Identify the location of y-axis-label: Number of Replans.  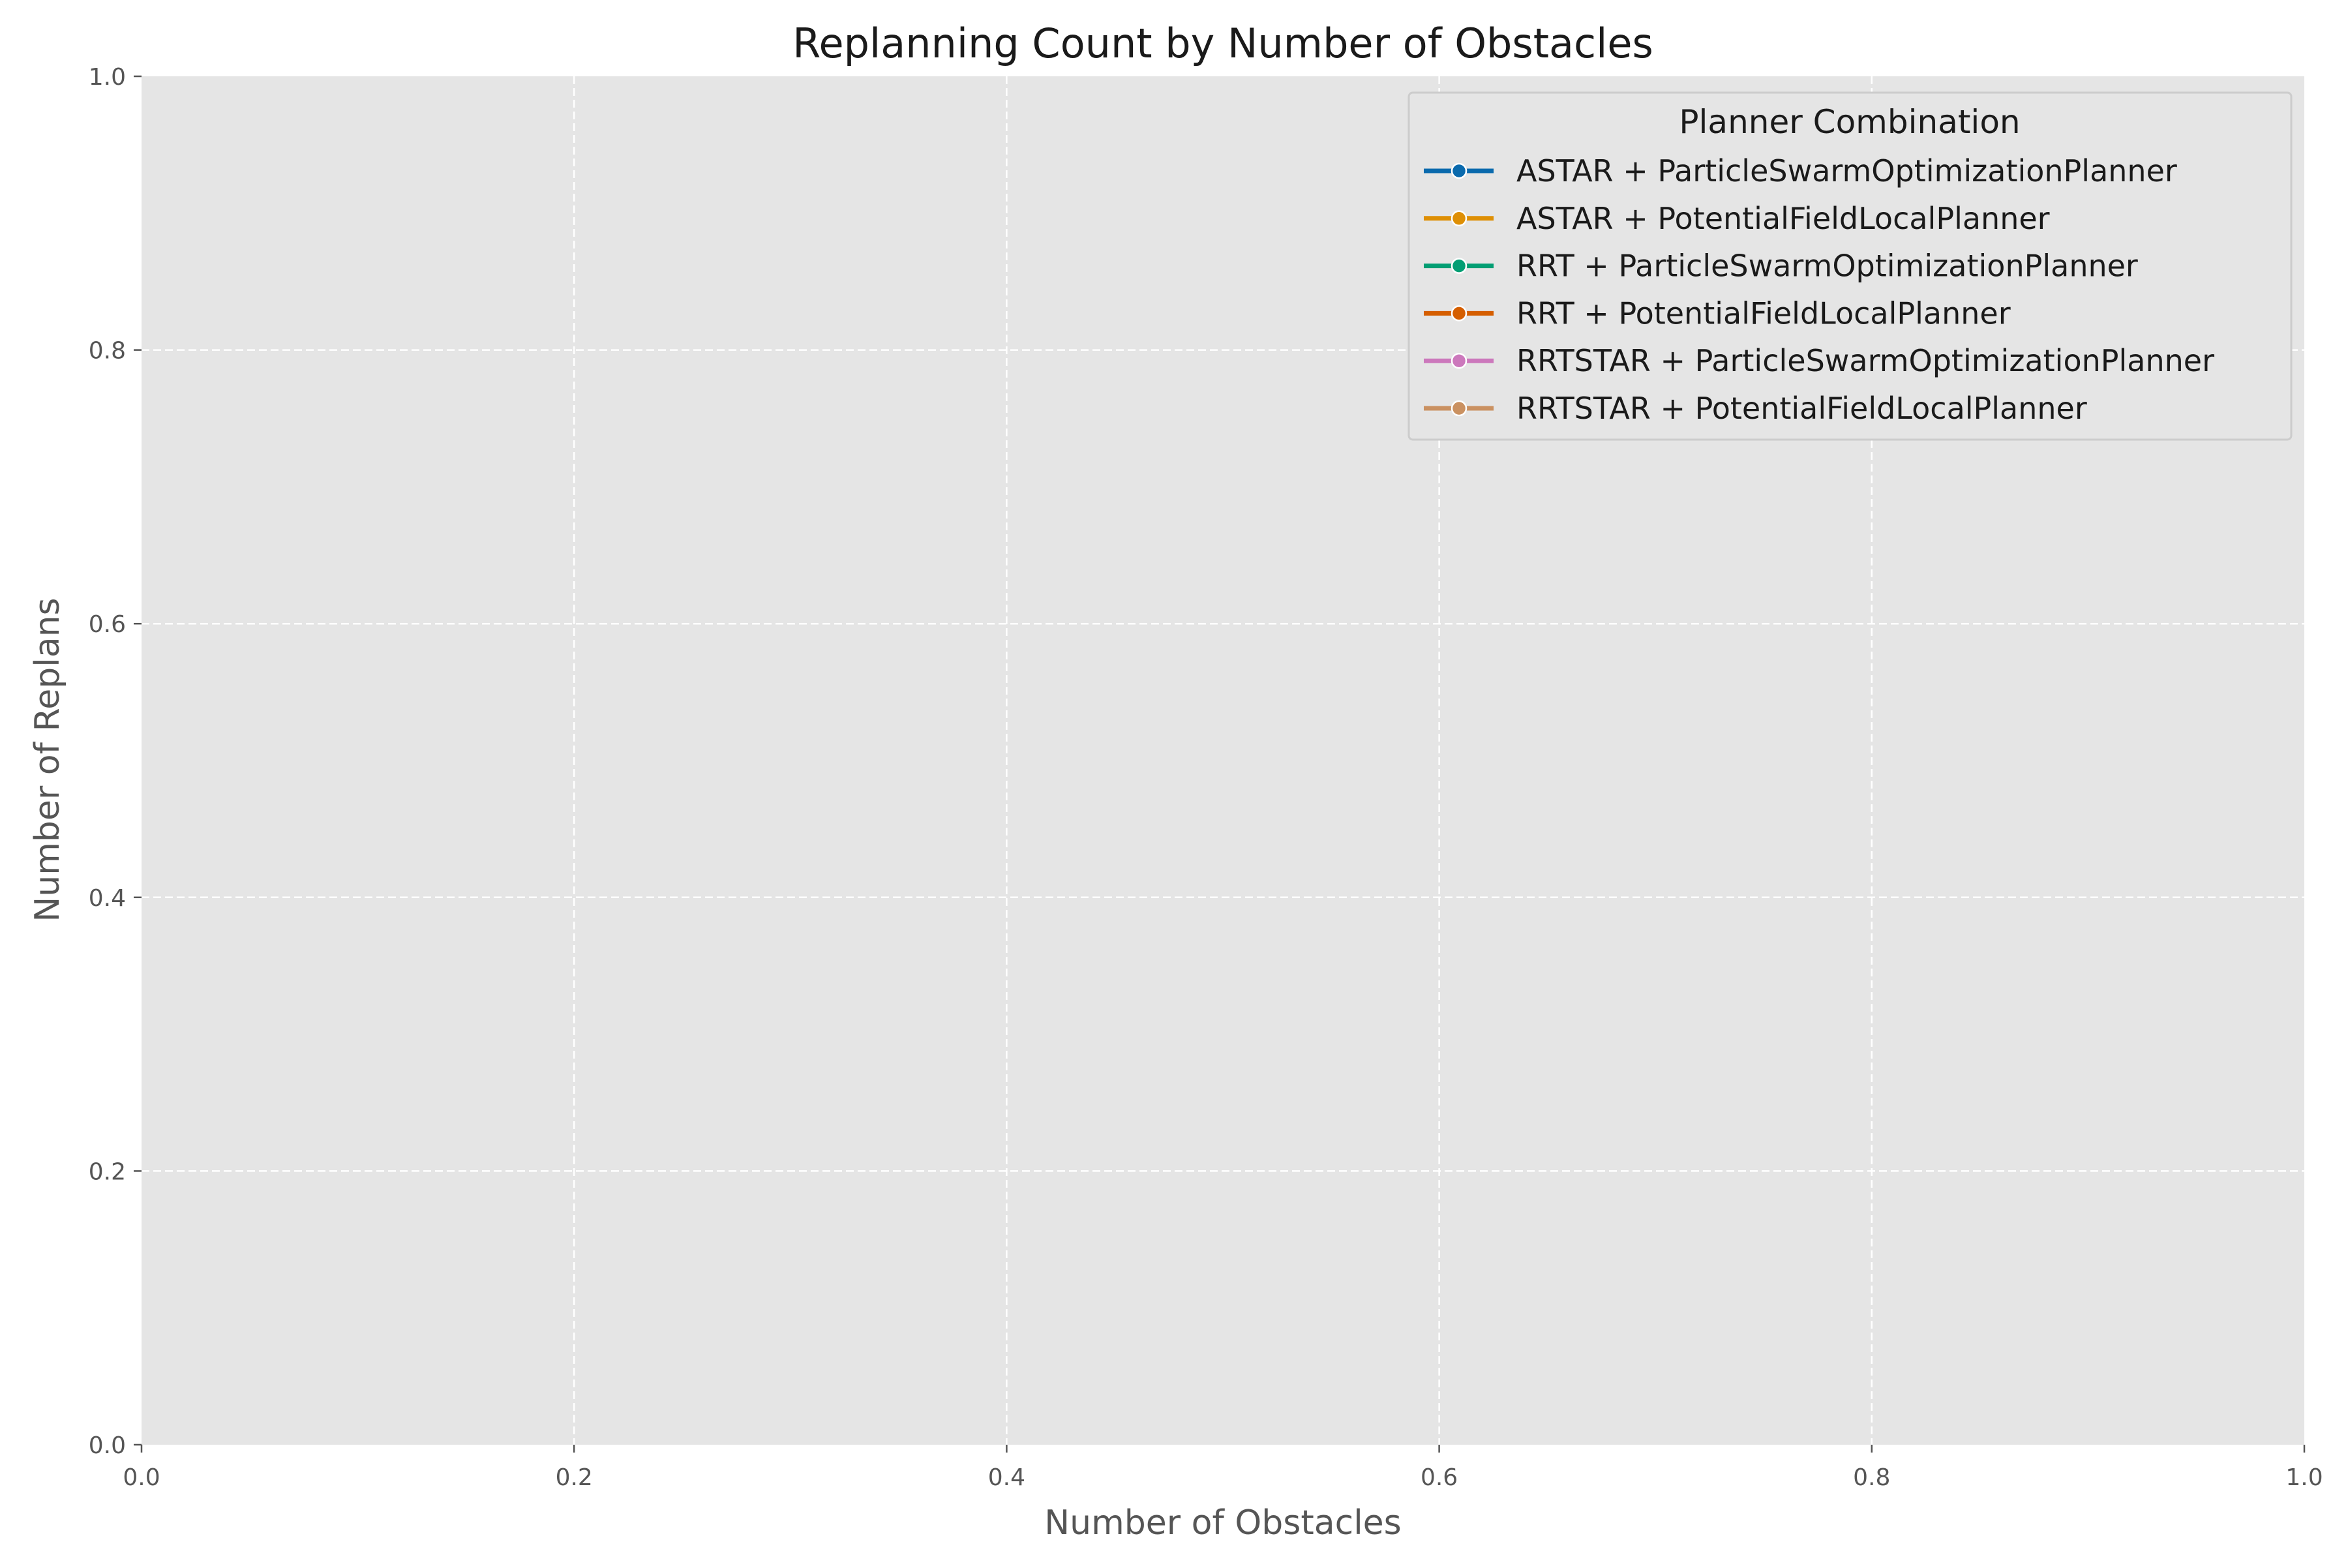
(47, 759).